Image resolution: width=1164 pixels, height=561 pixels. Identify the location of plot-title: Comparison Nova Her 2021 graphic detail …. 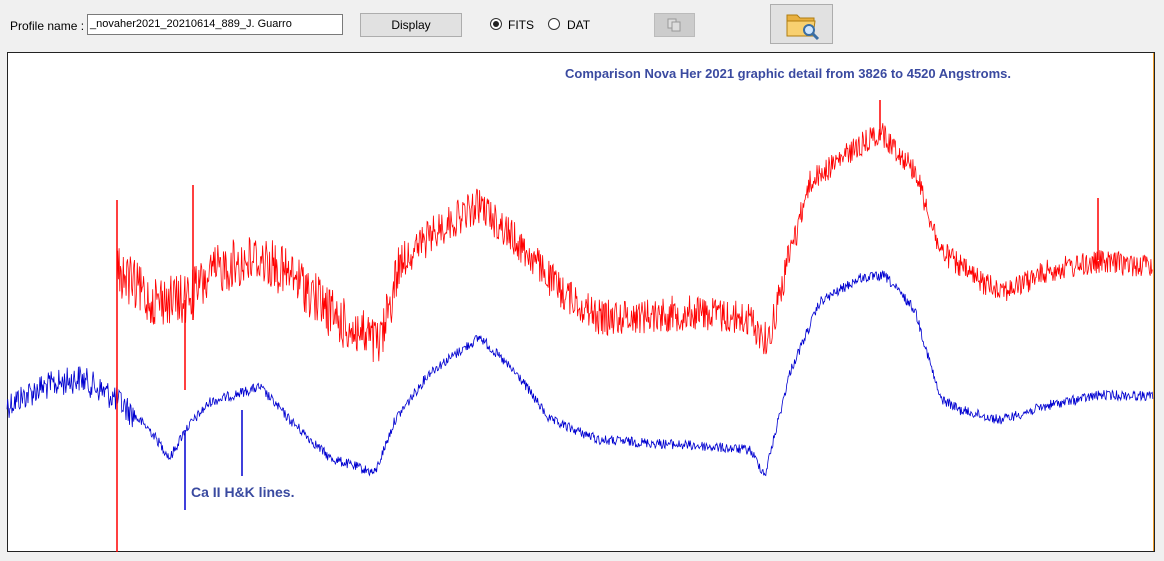
(788, 73).